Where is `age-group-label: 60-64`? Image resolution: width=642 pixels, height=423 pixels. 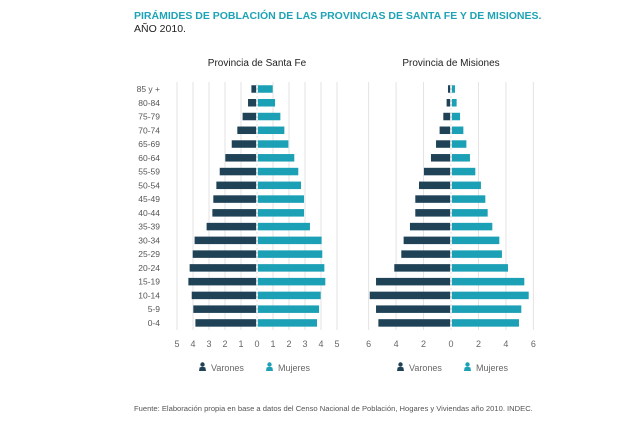
age-group-label: 60-64 is located at coordinates (149, 158).